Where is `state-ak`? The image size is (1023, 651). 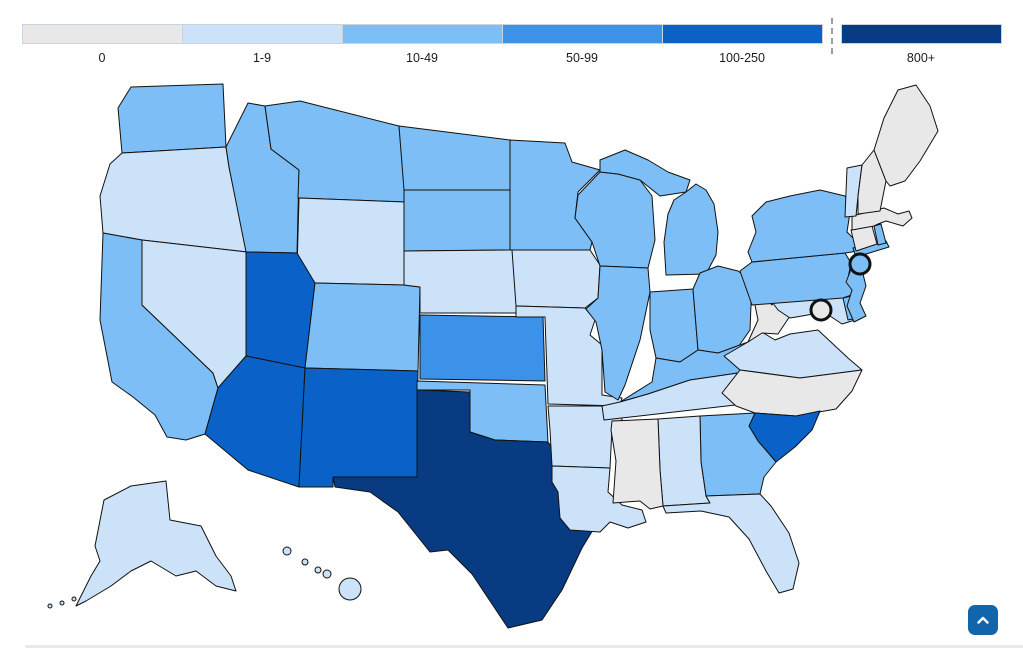 state-ak is located at coordinates (156, 543).